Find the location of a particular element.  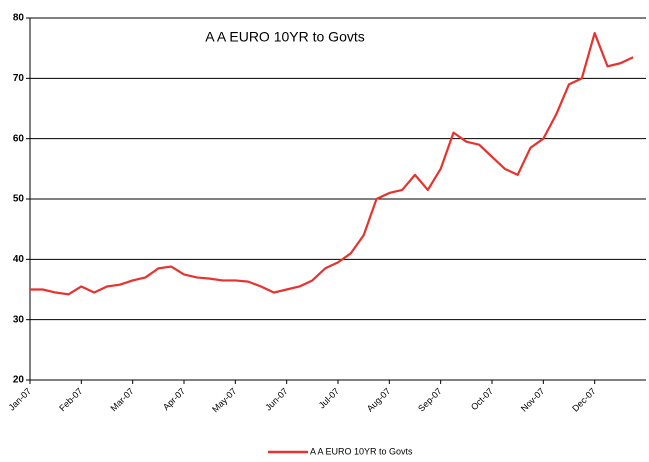

y-tick-label: 60 is located at coordinates (19, 138).